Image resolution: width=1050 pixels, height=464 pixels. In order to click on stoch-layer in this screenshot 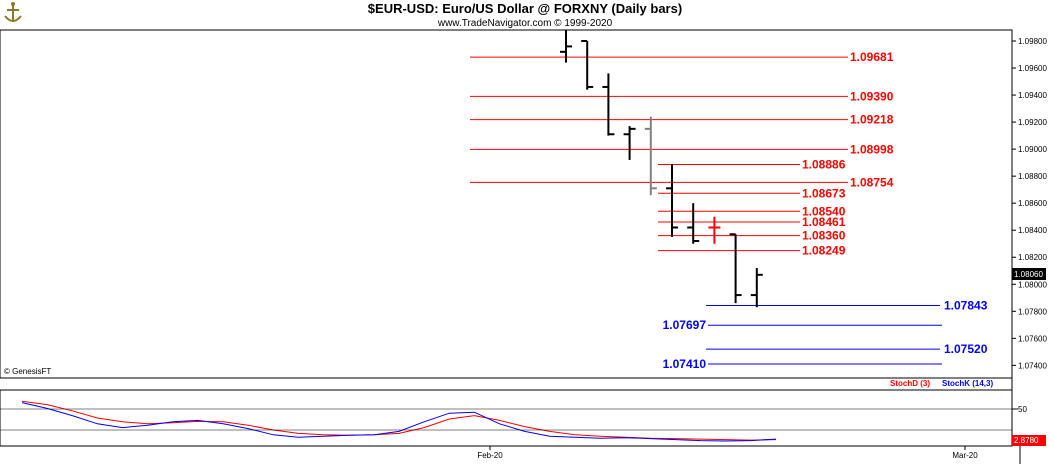, I will do `click(506, 421)`.